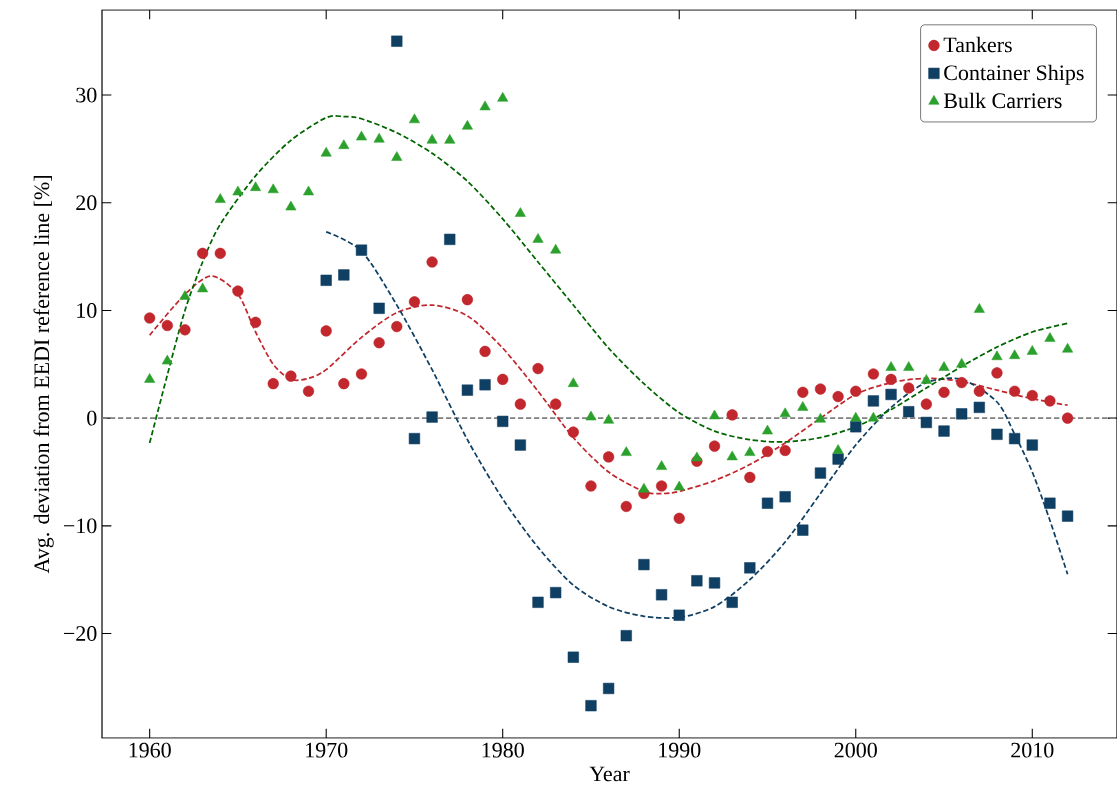  I want to click on x-tick-label: 1990, so click(680, 750).